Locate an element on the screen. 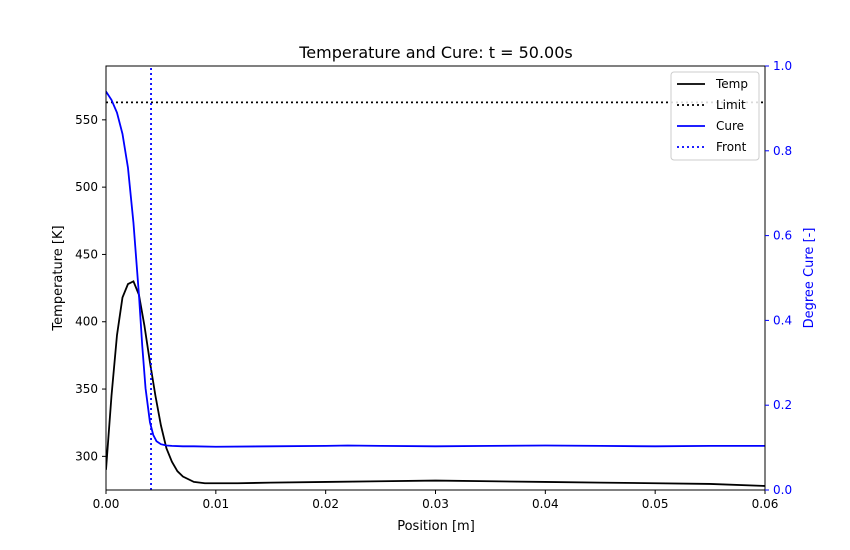 The image size is (850, 550). chart-title: Temperature and Cure: t = 50.00s is located at coordinates (435, 52).